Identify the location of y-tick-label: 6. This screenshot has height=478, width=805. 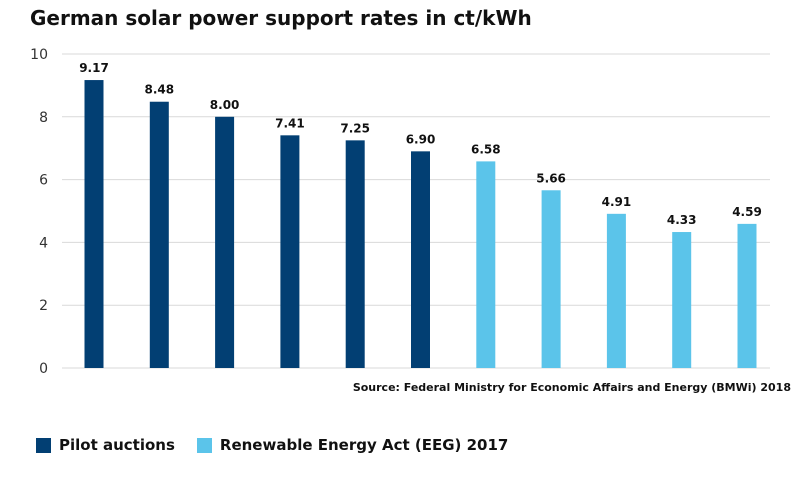
(43, 181).